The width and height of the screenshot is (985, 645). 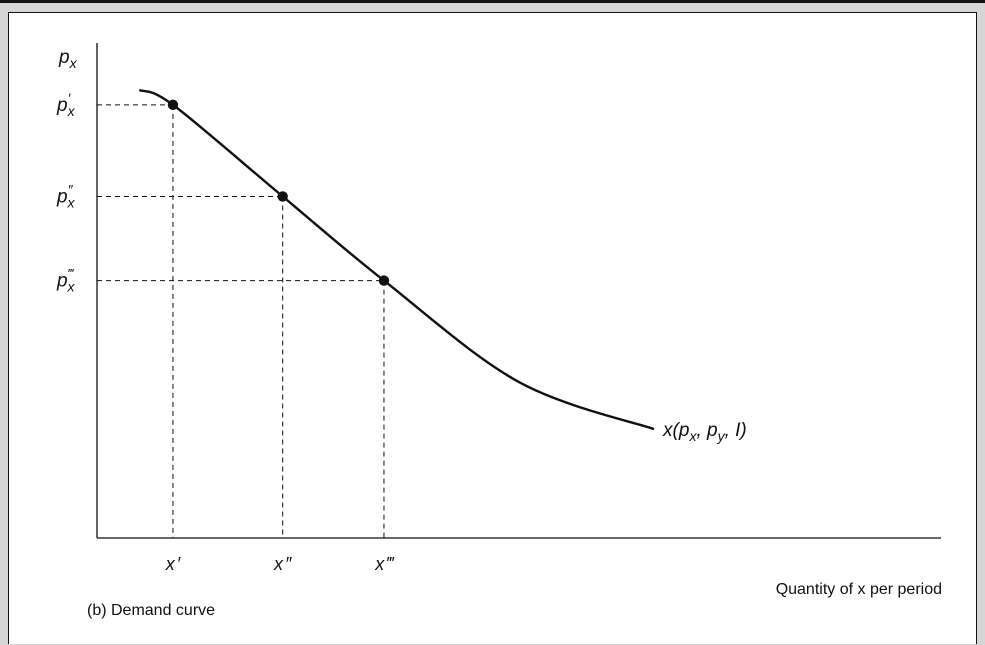 What do you see at coordinates (151, 610) in the screenshot?
I see `chart-caption: (b) Demand curve` at bounding box center [151, 610].